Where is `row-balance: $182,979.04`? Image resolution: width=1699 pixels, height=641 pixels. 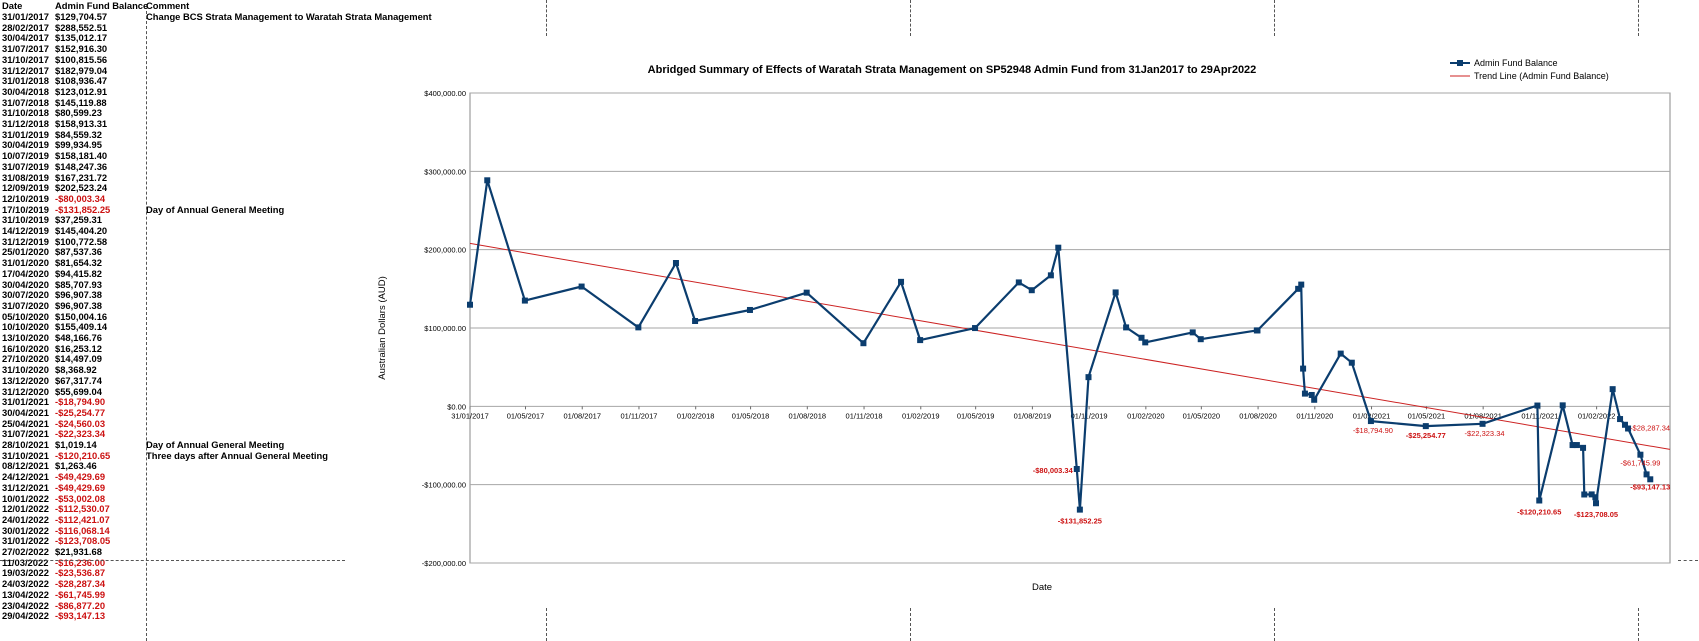 row-balance: $182,979.04 is located at coordinates (81, 70).